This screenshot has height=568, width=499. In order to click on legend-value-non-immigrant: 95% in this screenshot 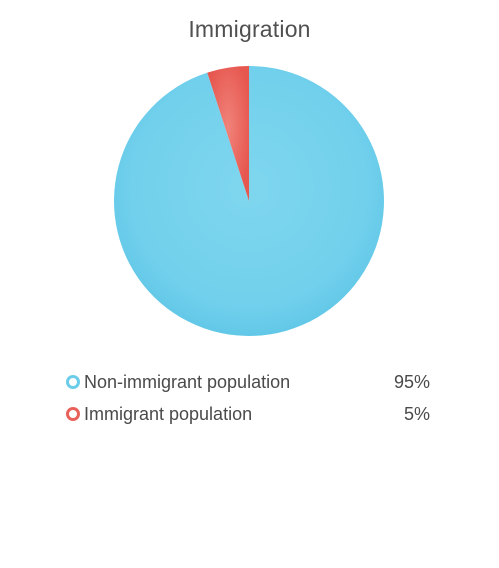, I will do `click(411, 382)`.